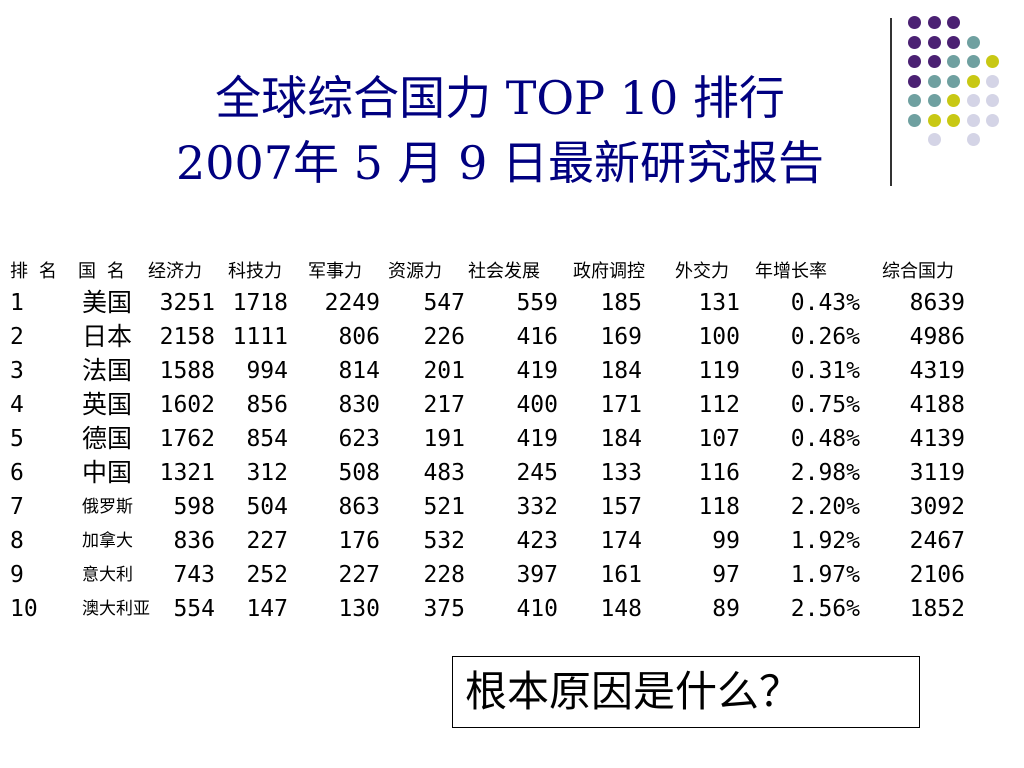 This screenshot has width=1024, height=768. What do you see at coordinates (537, 541) in the screenshot?
I see `value-cell: 423` at bounding box center [537, 541].